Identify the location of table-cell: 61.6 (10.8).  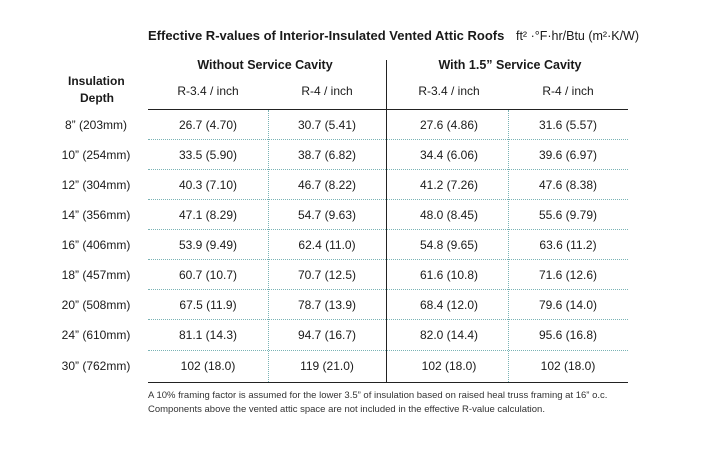
(449, 275).